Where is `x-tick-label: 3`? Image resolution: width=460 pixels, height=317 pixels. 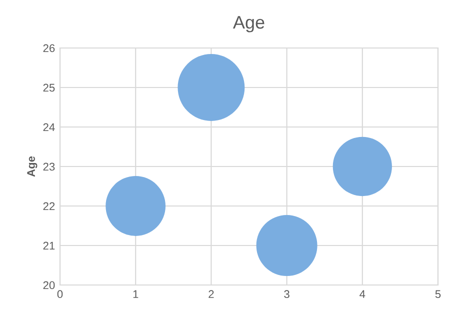 x-tick-label: 3 is located at coordinates (287, 294).